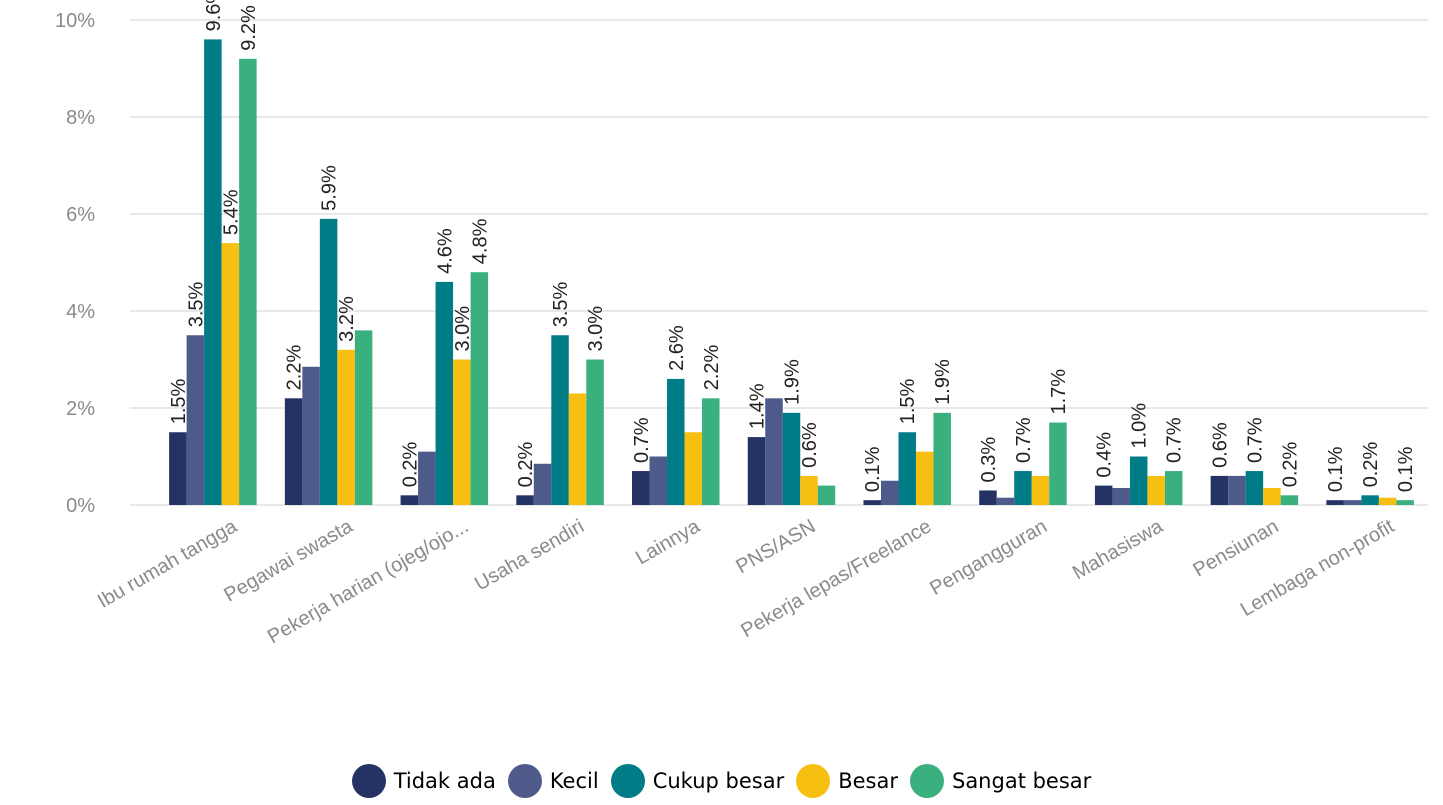 This screenshot has width=1443, height=805. What do you see at coordinates (775, 546) in the screenshot?
I see `x-tick-label: PNS/ASN` at bounding box center [775, 546].